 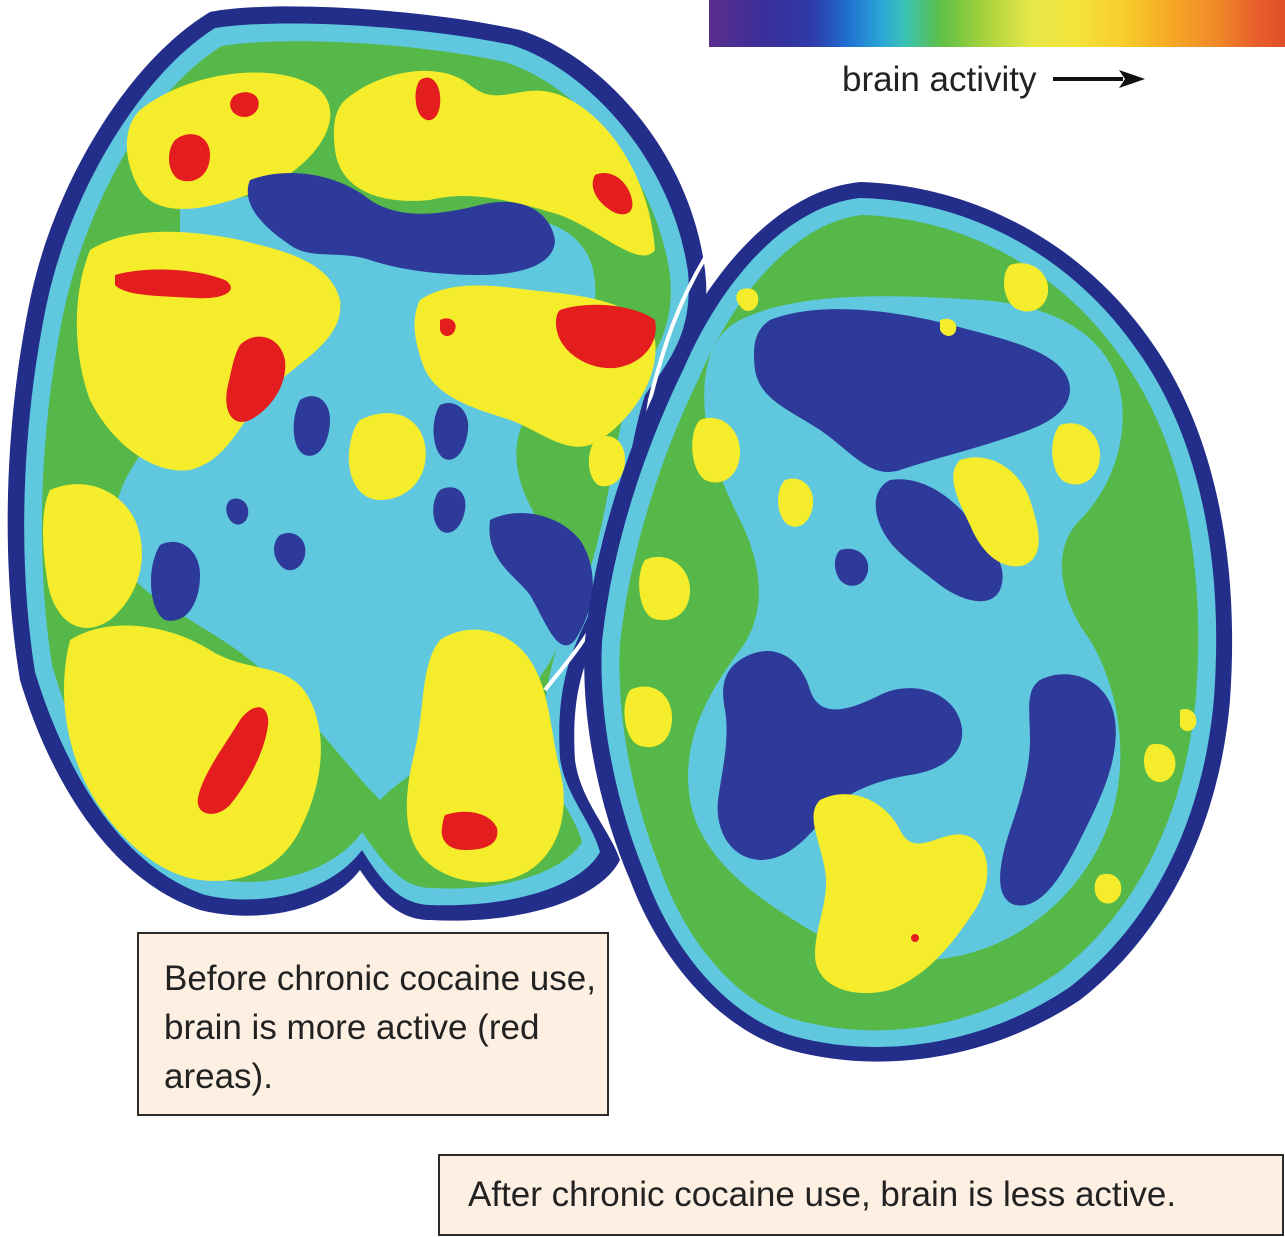 I want to click on activity-scale-label: brain activity, so click(x=939, y=79).